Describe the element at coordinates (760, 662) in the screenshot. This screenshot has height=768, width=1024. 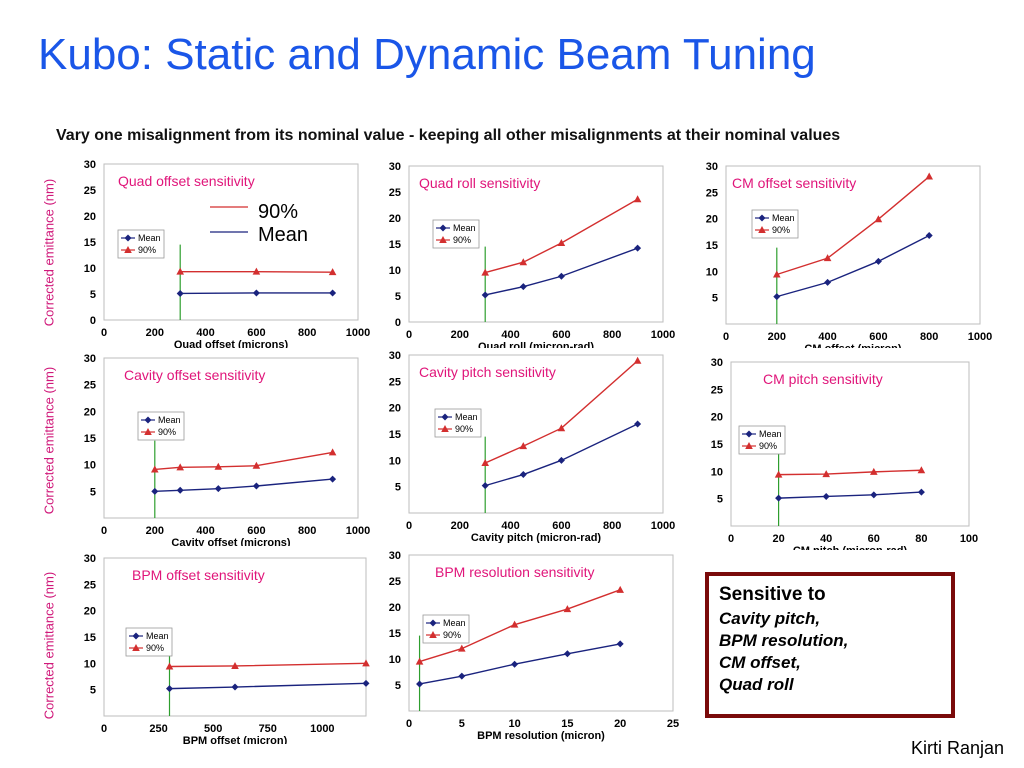
I see `summary-item: CM offset,` at that location.